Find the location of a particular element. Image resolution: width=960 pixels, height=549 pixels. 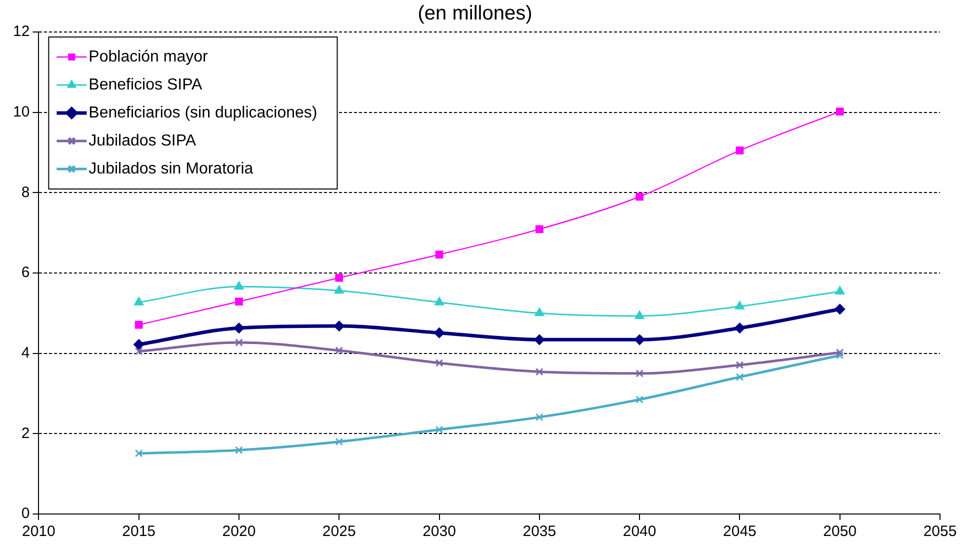

x-tick-label: 2030 is located at coordinates (439, 531).